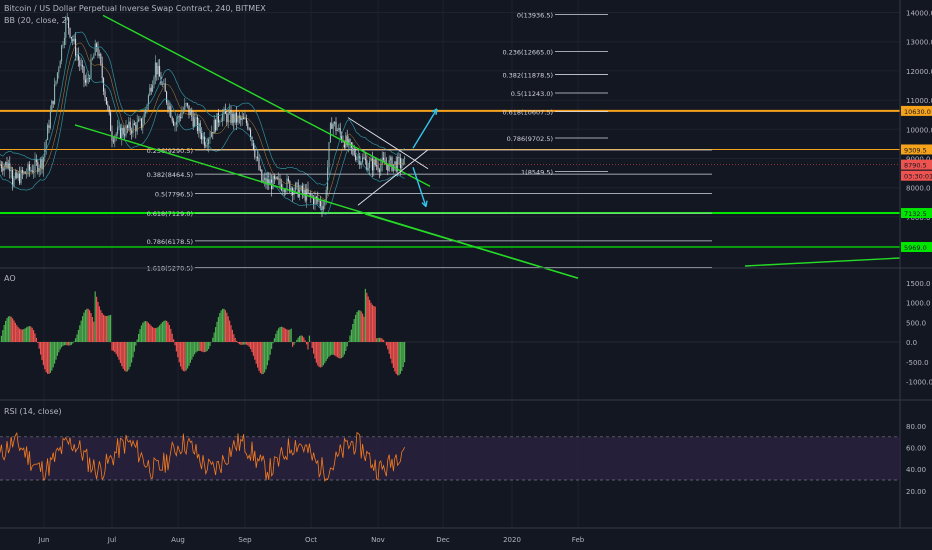 The width and height of the screenshot is (932, 550). Describe the element at coordinates (512, 540) in the screenshot. I see `time-tick-label: 2020` at that location.